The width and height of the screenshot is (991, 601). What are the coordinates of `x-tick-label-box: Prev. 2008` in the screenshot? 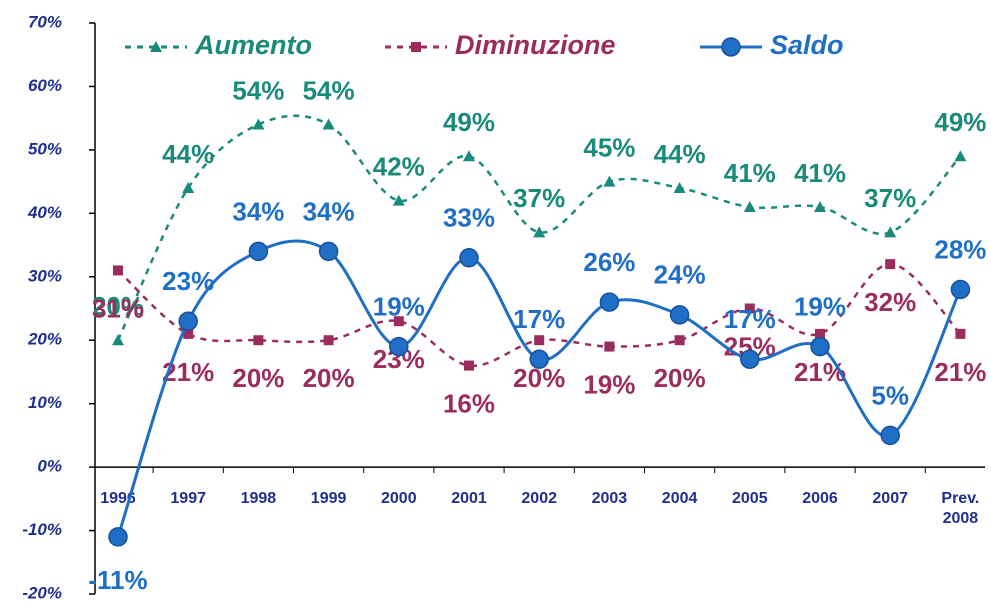 It's located at (960, 508).